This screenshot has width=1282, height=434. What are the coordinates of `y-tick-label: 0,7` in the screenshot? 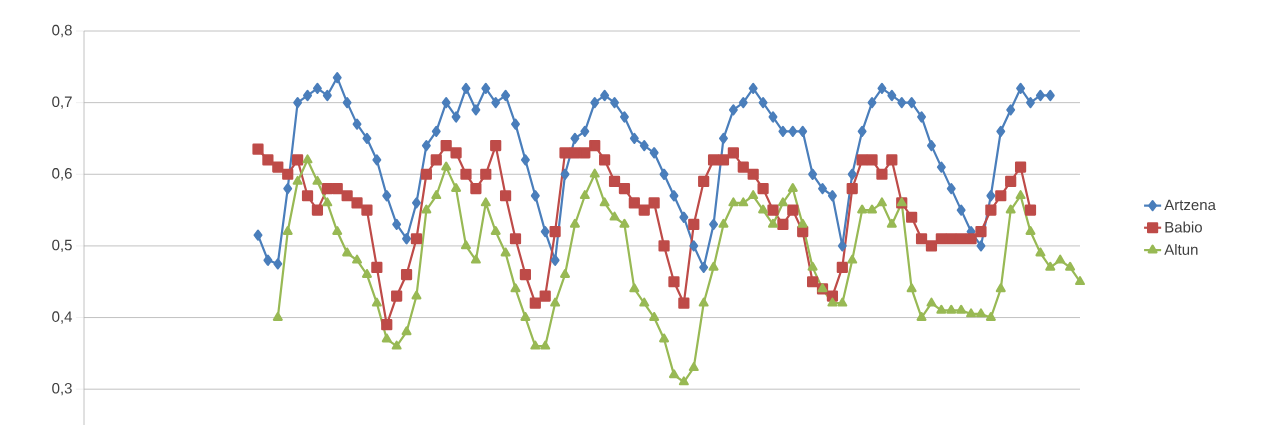 It's located at (62, 102).